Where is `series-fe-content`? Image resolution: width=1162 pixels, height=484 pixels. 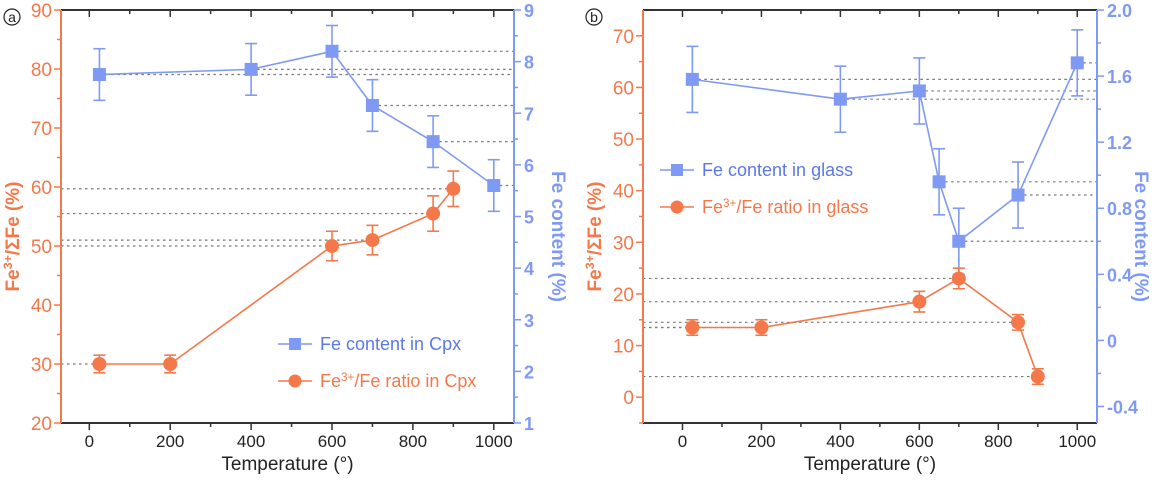
series-fe-content is located at coordinates (296, 118).